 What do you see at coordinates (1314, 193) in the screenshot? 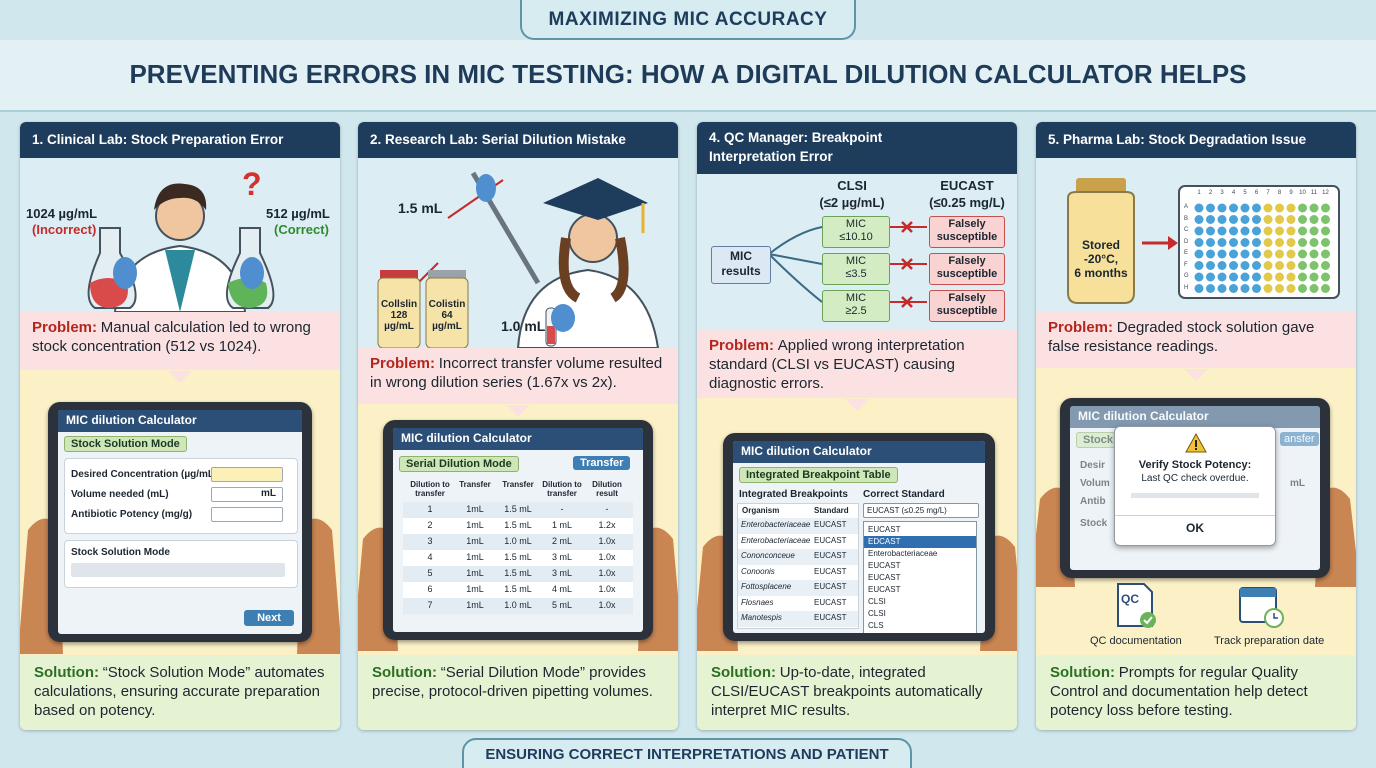
I see `plate-col: 11` at bounding box center [1314, 193].